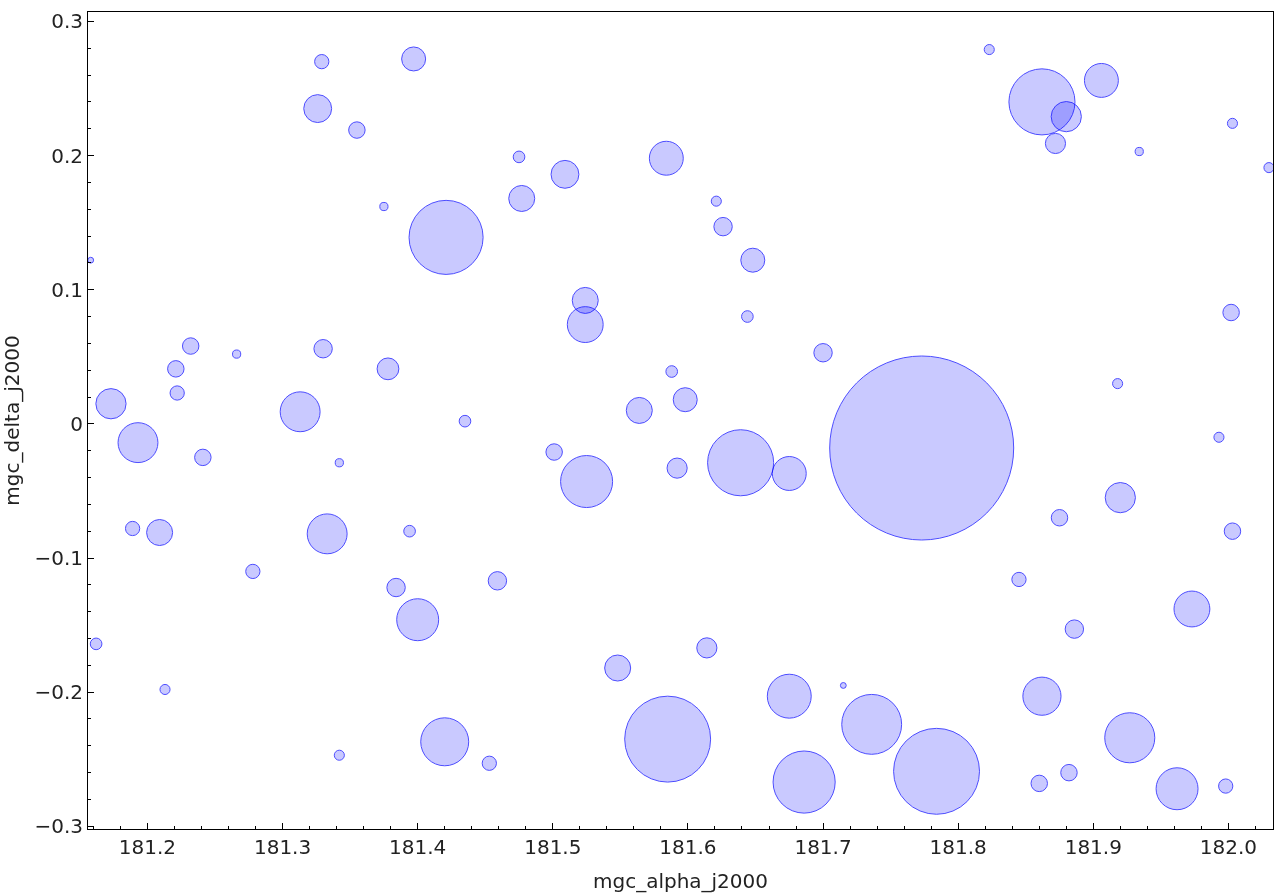 The height and width of the screenshot is (893, 1279). I want to click on y-tick-label: 0.1, so click(67, 289).